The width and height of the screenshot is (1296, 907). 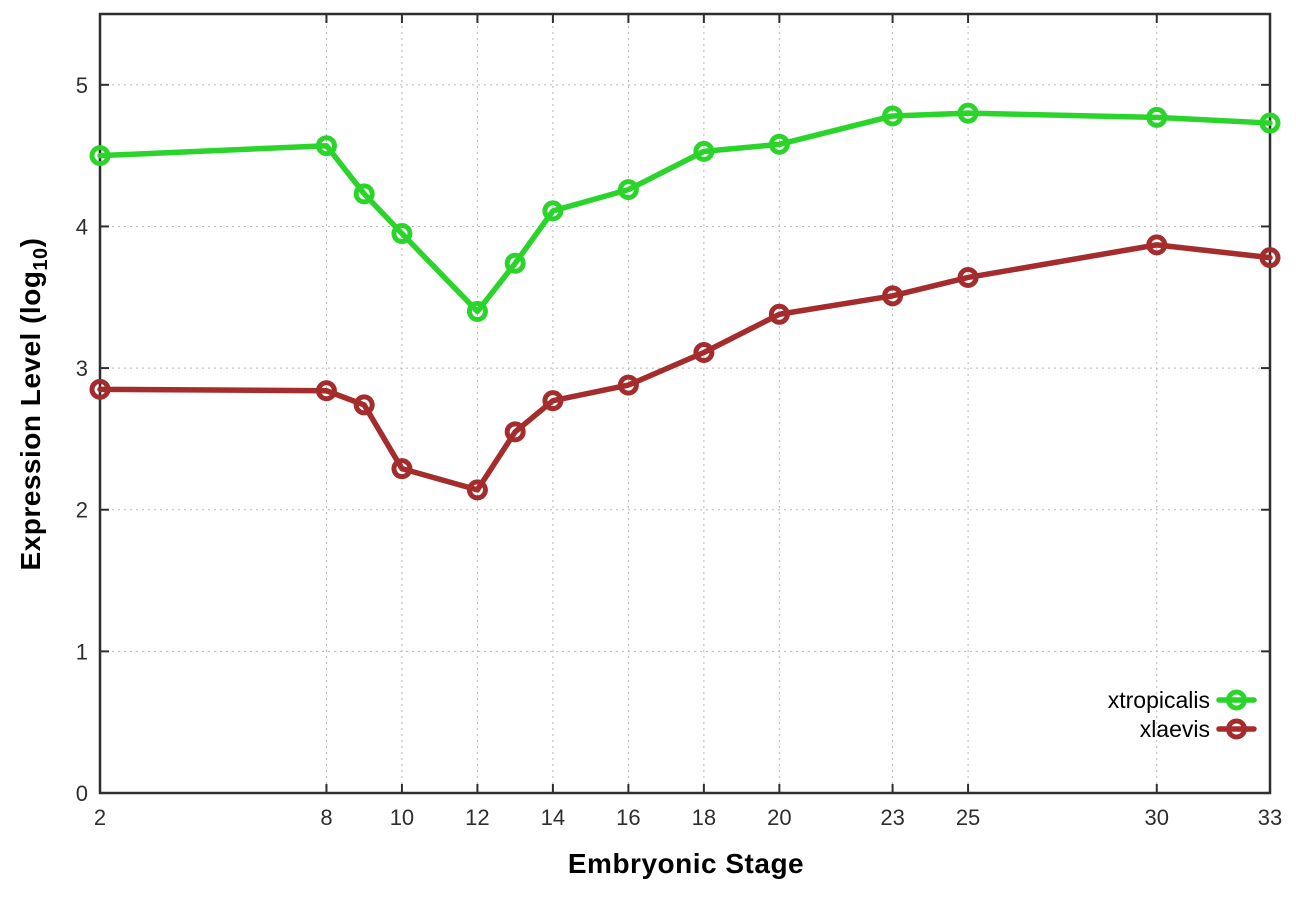 What do you see at coordinates (1236, 729) in the screenshot?
I see `legend-marker-xlaevis` at bounding box center [1236, 729].